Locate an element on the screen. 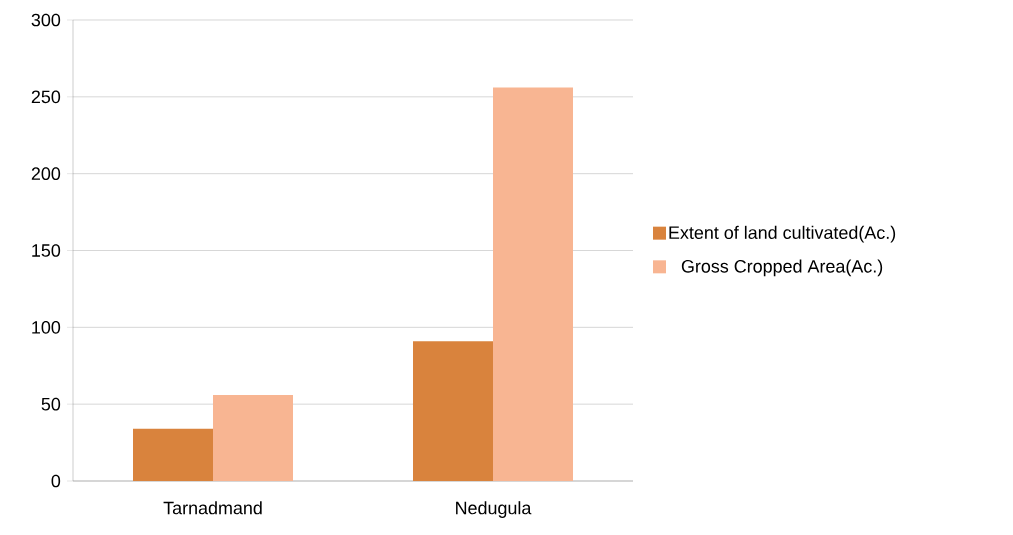  legend-label: Gross Cropped Area(Ac.) is located at coordinates (782, 268).